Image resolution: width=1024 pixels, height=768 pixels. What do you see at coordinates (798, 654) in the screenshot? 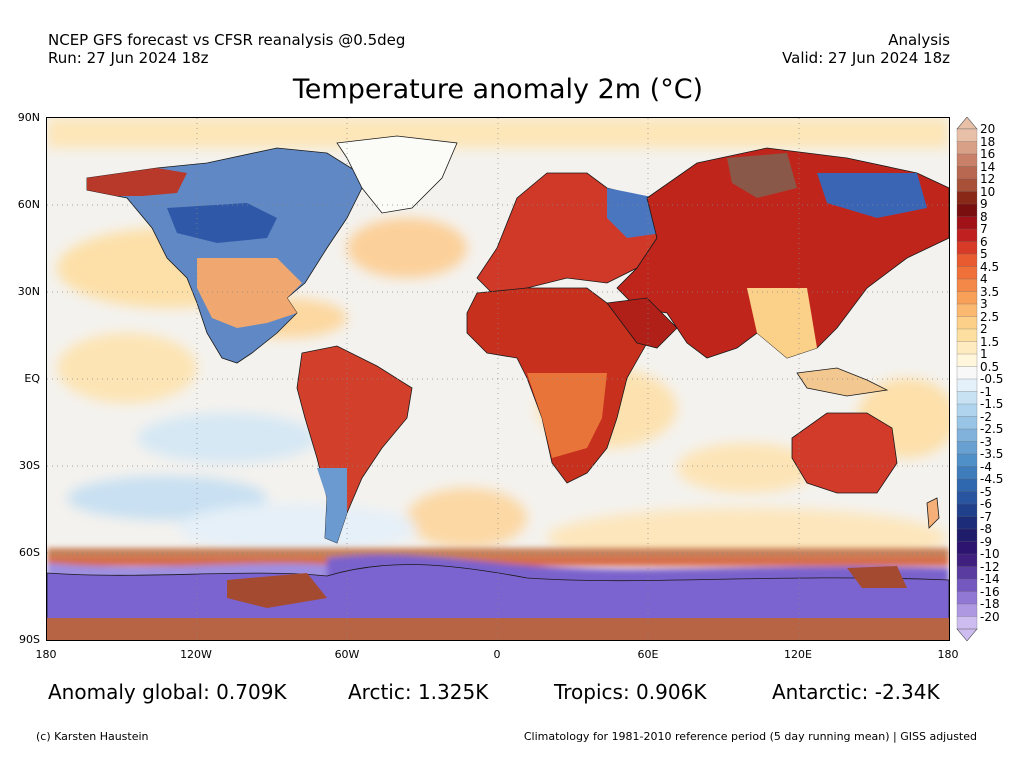
I see `lon-label-120e: 120E` at bounding box center [798, 654].